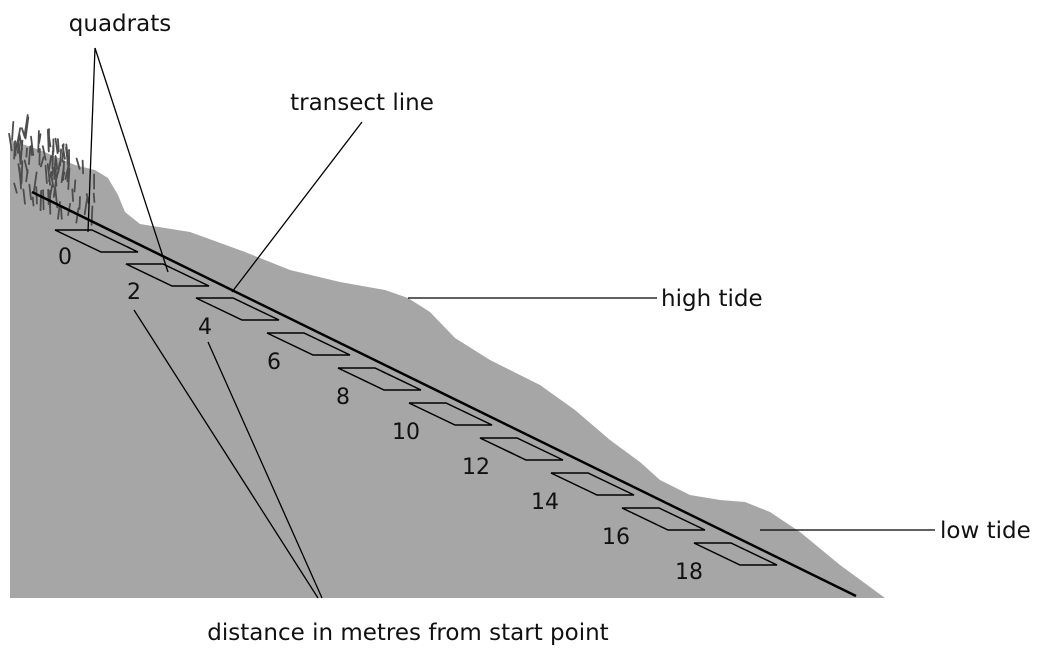 The width and height of the screenshot is (1056, 655). What do you see at coordinates (985, 531) in the screenshot?
I see `low-tide-label: low tide` at bounding box center [985, 531].